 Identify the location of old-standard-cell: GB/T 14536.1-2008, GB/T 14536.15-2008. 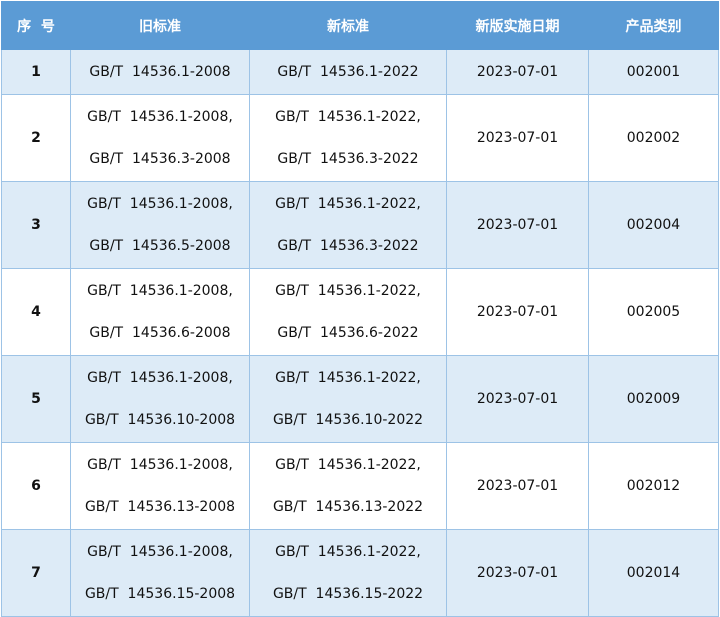
(160, 573).